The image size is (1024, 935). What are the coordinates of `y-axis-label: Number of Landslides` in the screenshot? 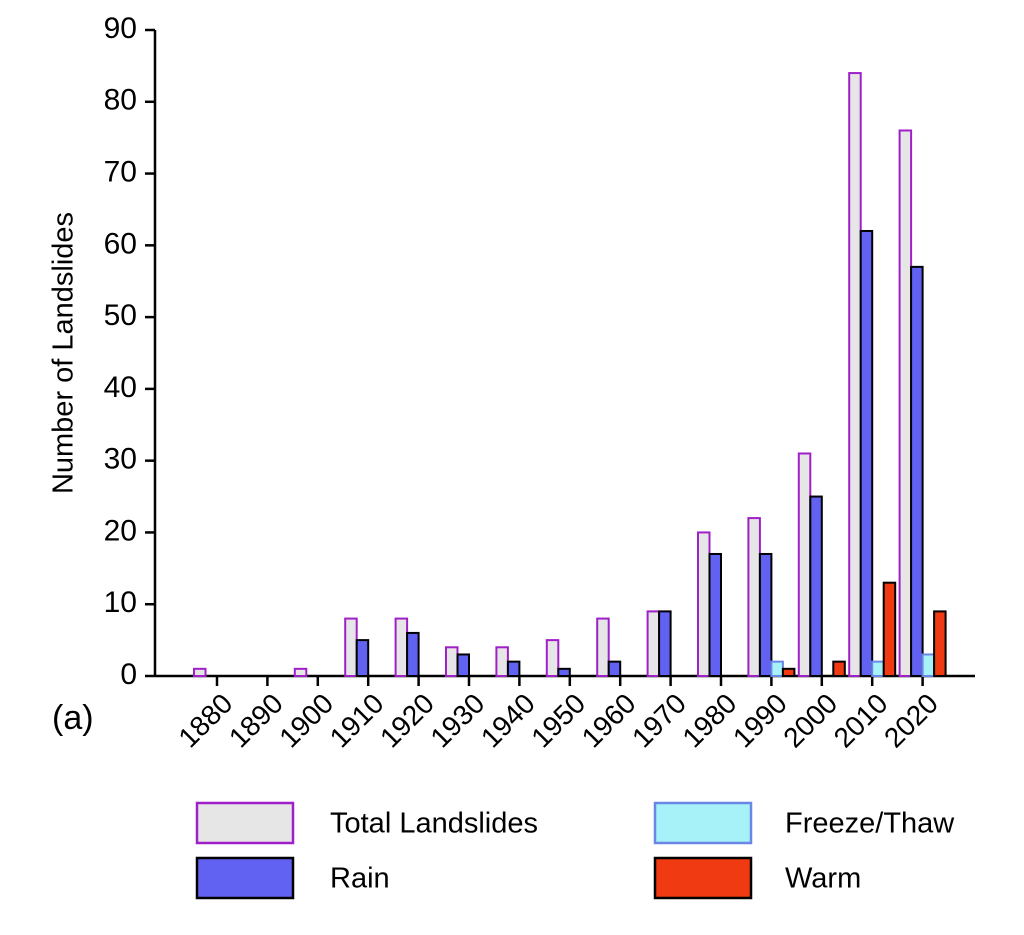 It's located at (64, 353).